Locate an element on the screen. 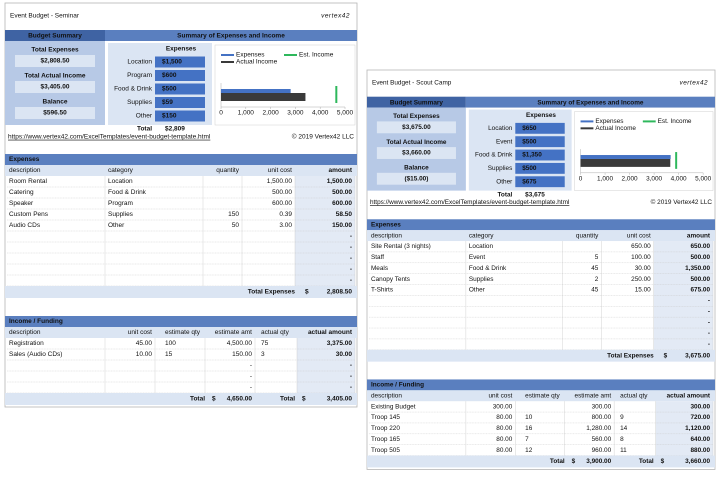 Image resolution: width=720 pixels, height=480 pixels. summary-header-left is located at coordinates (416, 102).